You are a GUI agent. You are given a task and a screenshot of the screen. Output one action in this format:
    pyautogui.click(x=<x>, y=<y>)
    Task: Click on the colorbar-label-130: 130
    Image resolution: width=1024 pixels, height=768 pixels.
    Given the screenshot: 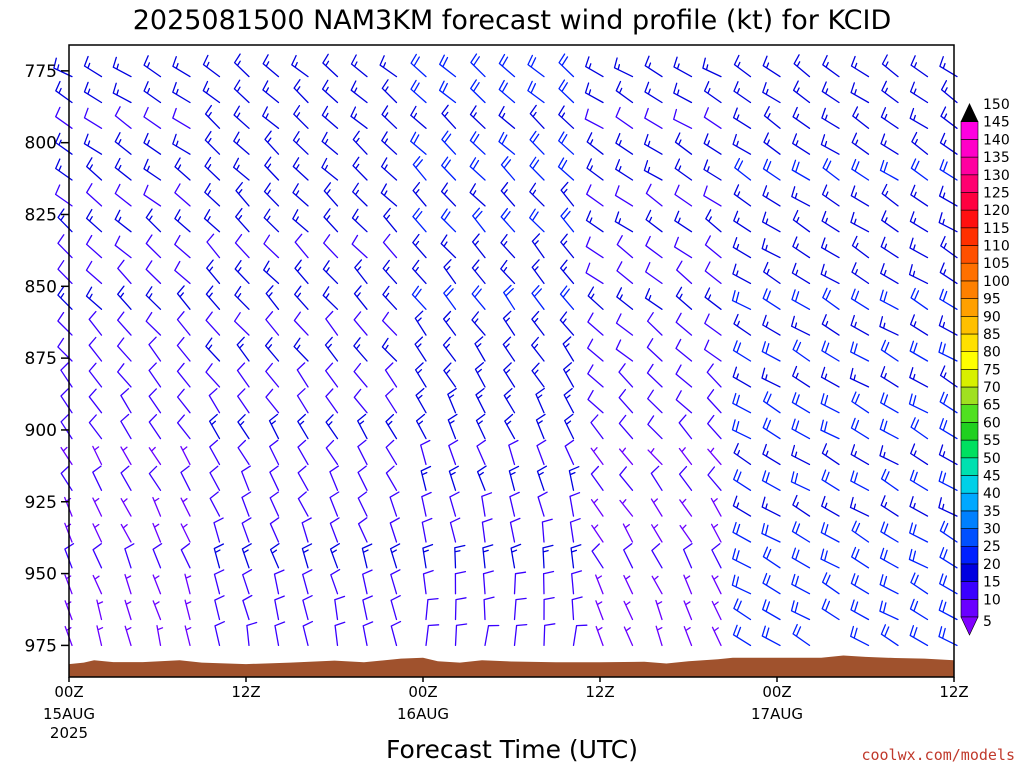 What is the action you would take?
    pyautogui.click(x=996, y=176)
    